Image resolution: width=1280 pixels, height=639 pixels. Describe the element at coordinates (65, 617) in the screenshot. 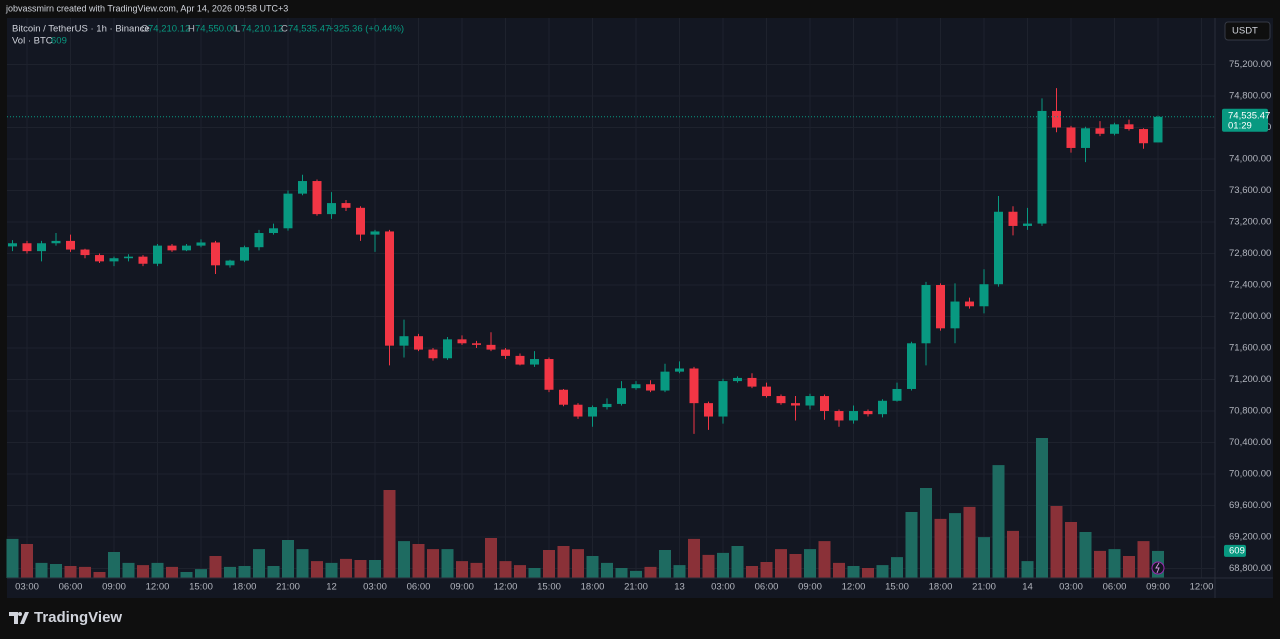

I see `logo: TradingView` at that location.